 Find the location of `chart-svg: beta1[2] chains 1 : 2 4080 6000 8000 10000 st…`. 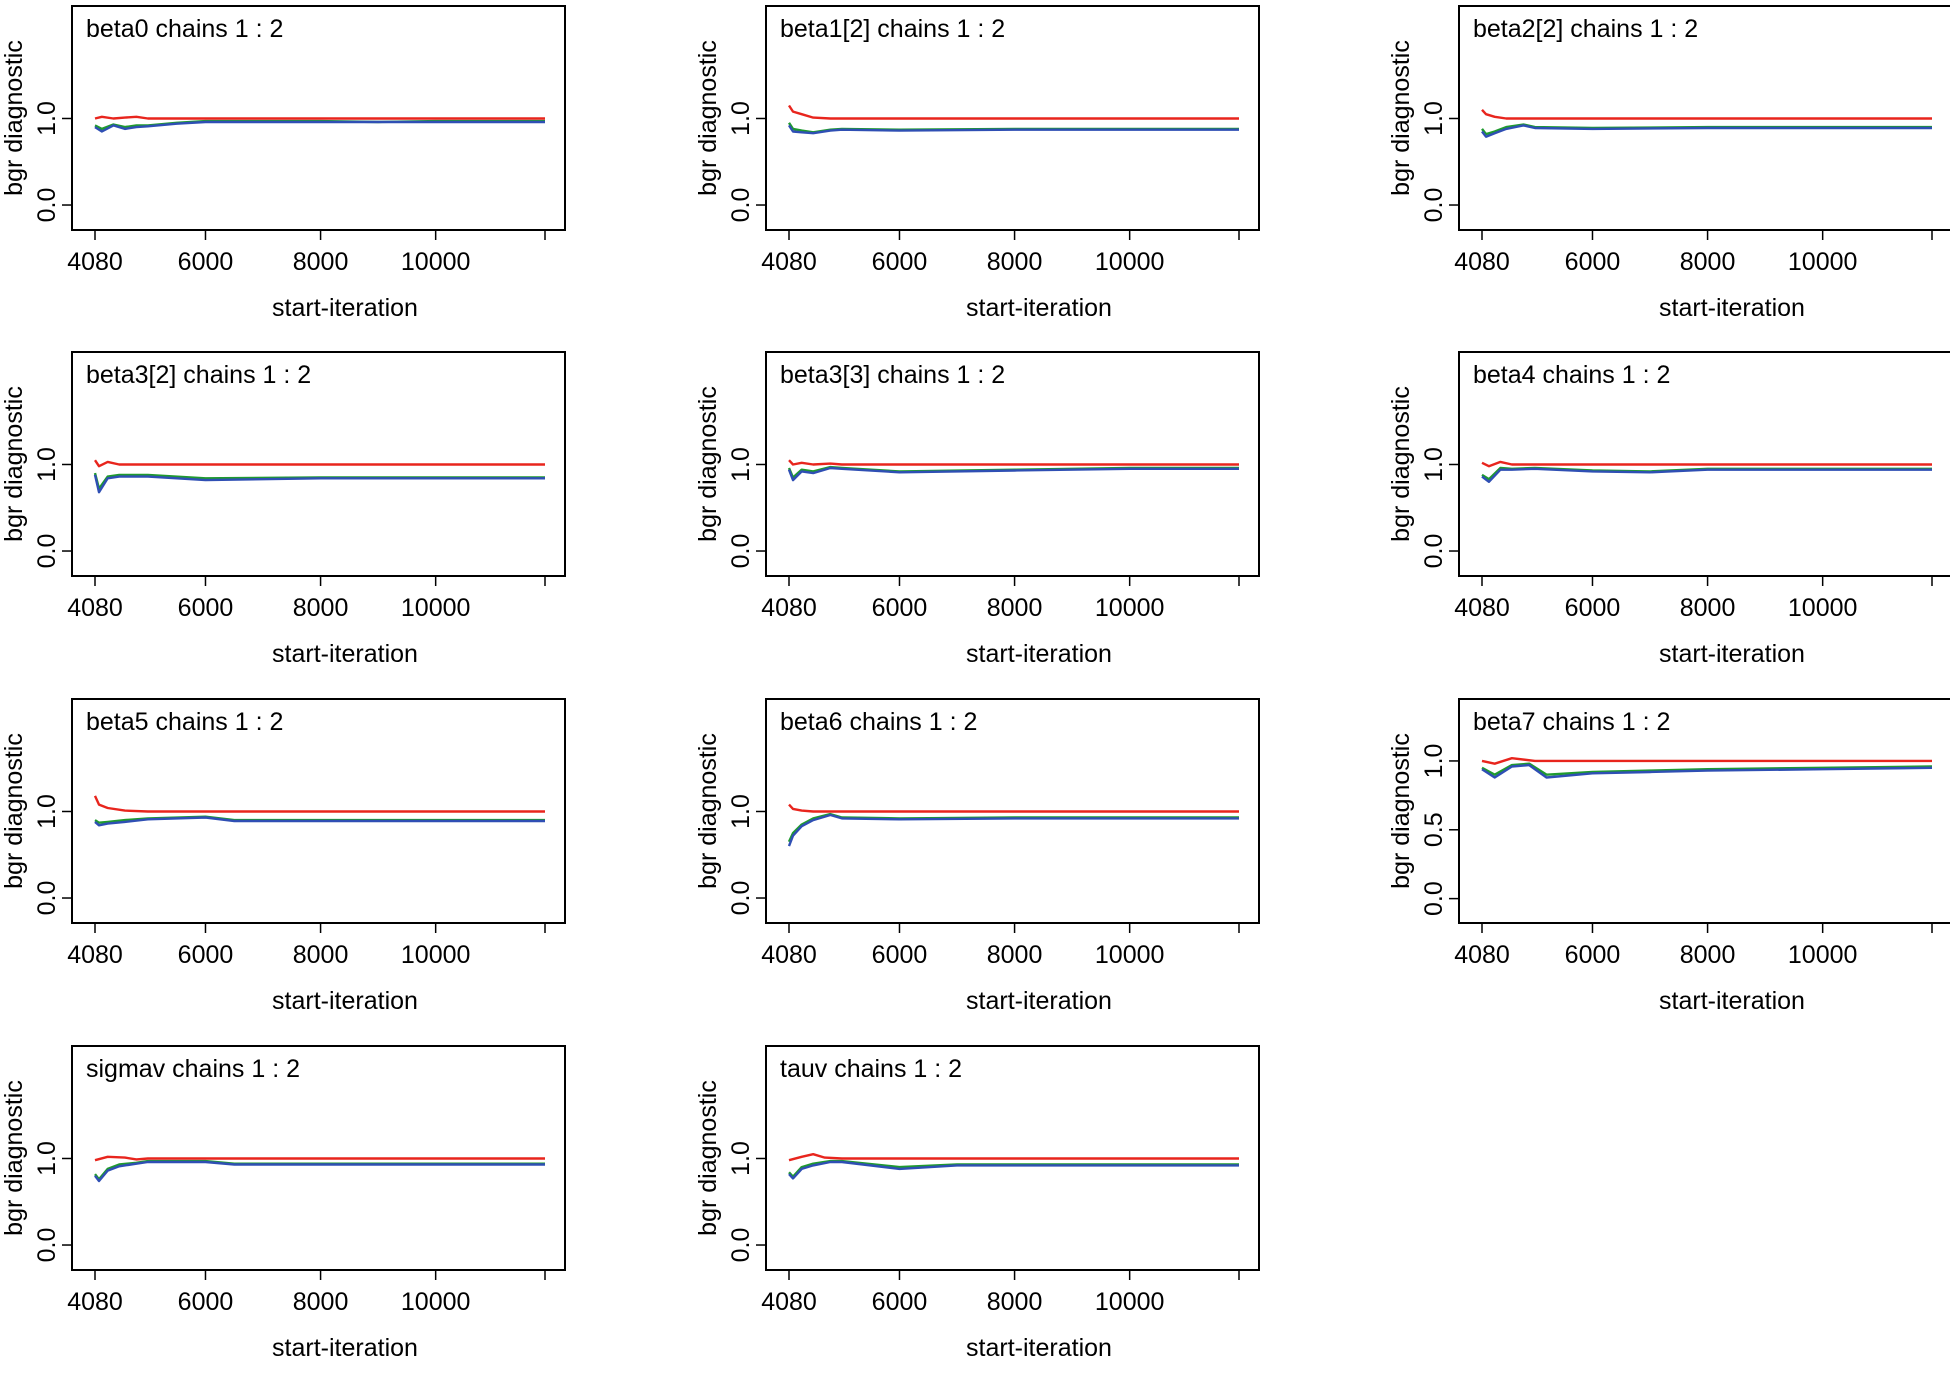

chart-svg: beta1[2] chains 1 : 2 4080 6000 8000 10000 st… is located at coordinates (977, 163).